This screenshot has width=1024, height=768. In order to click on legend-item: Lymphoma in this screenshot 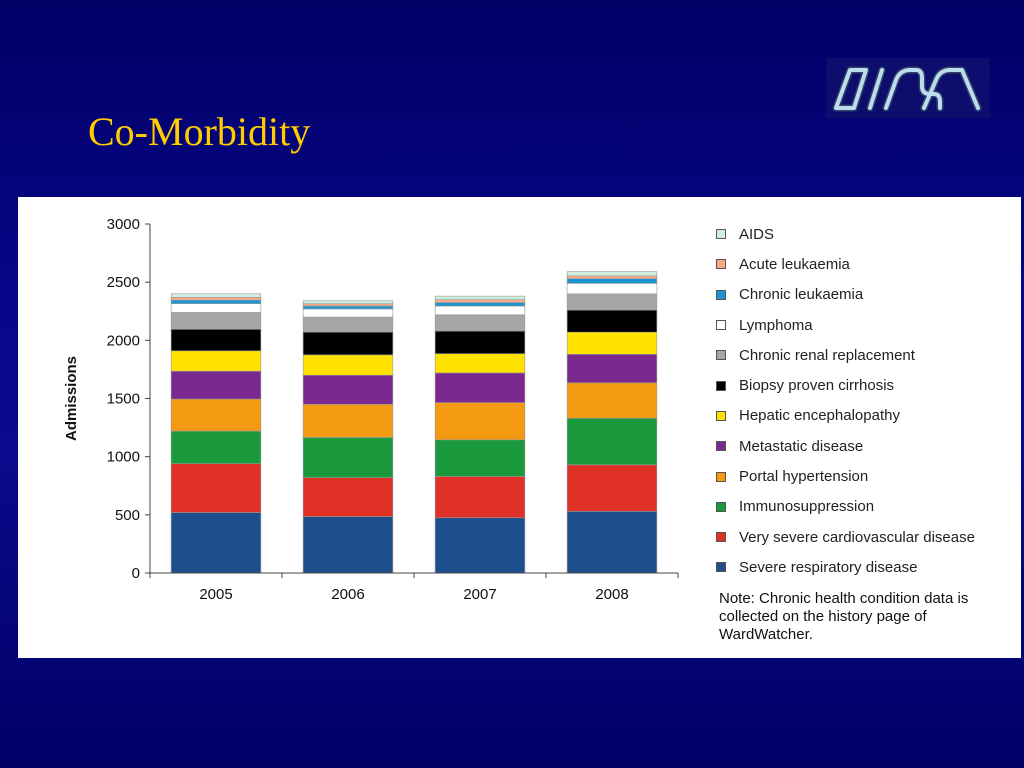, I will do `click(866, 325)`.